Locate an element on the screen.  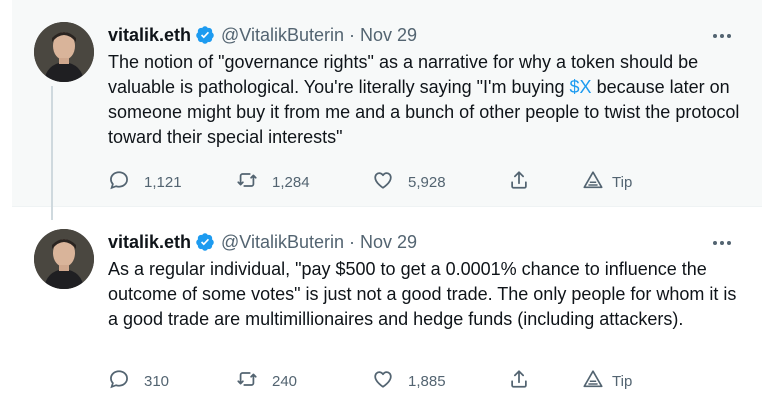
reply-count: 310 is located at coordinates (157, 381).